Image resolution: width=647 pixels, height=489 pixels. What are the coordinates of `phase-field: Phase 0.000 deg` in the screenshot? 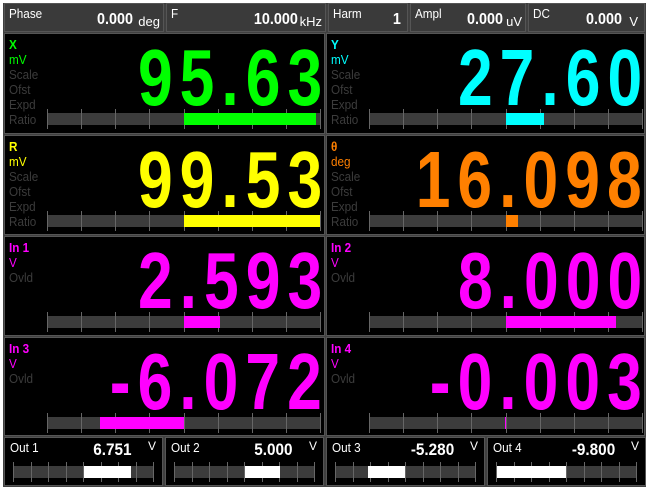 It's located at (84, 17).